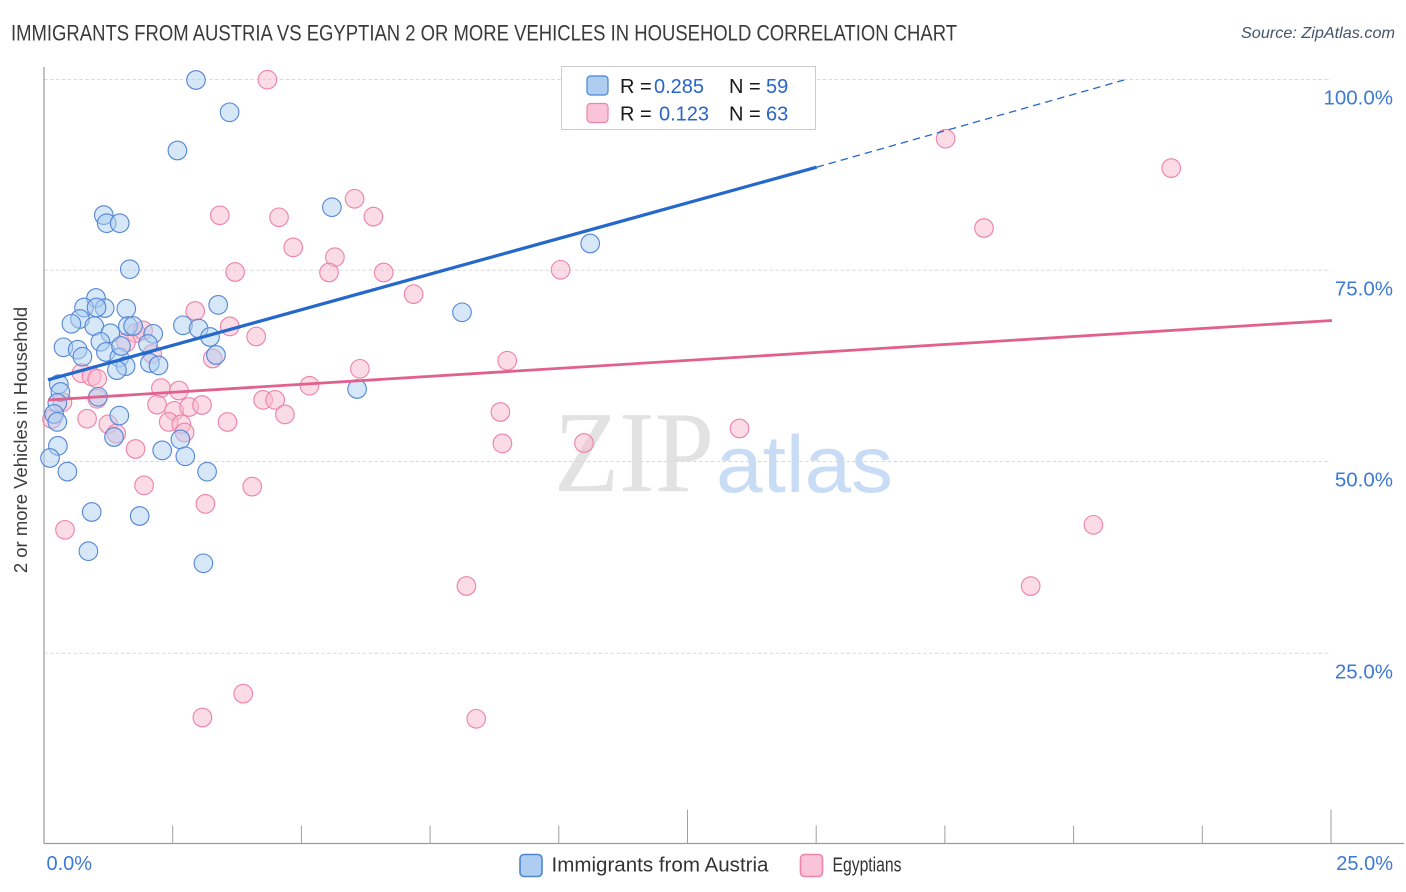 The width and height of the screenshot is (1406, 892). Describe the element at coordinates (867, 866) in the screenshot. I see `svg-text: Egyptians` at that location.